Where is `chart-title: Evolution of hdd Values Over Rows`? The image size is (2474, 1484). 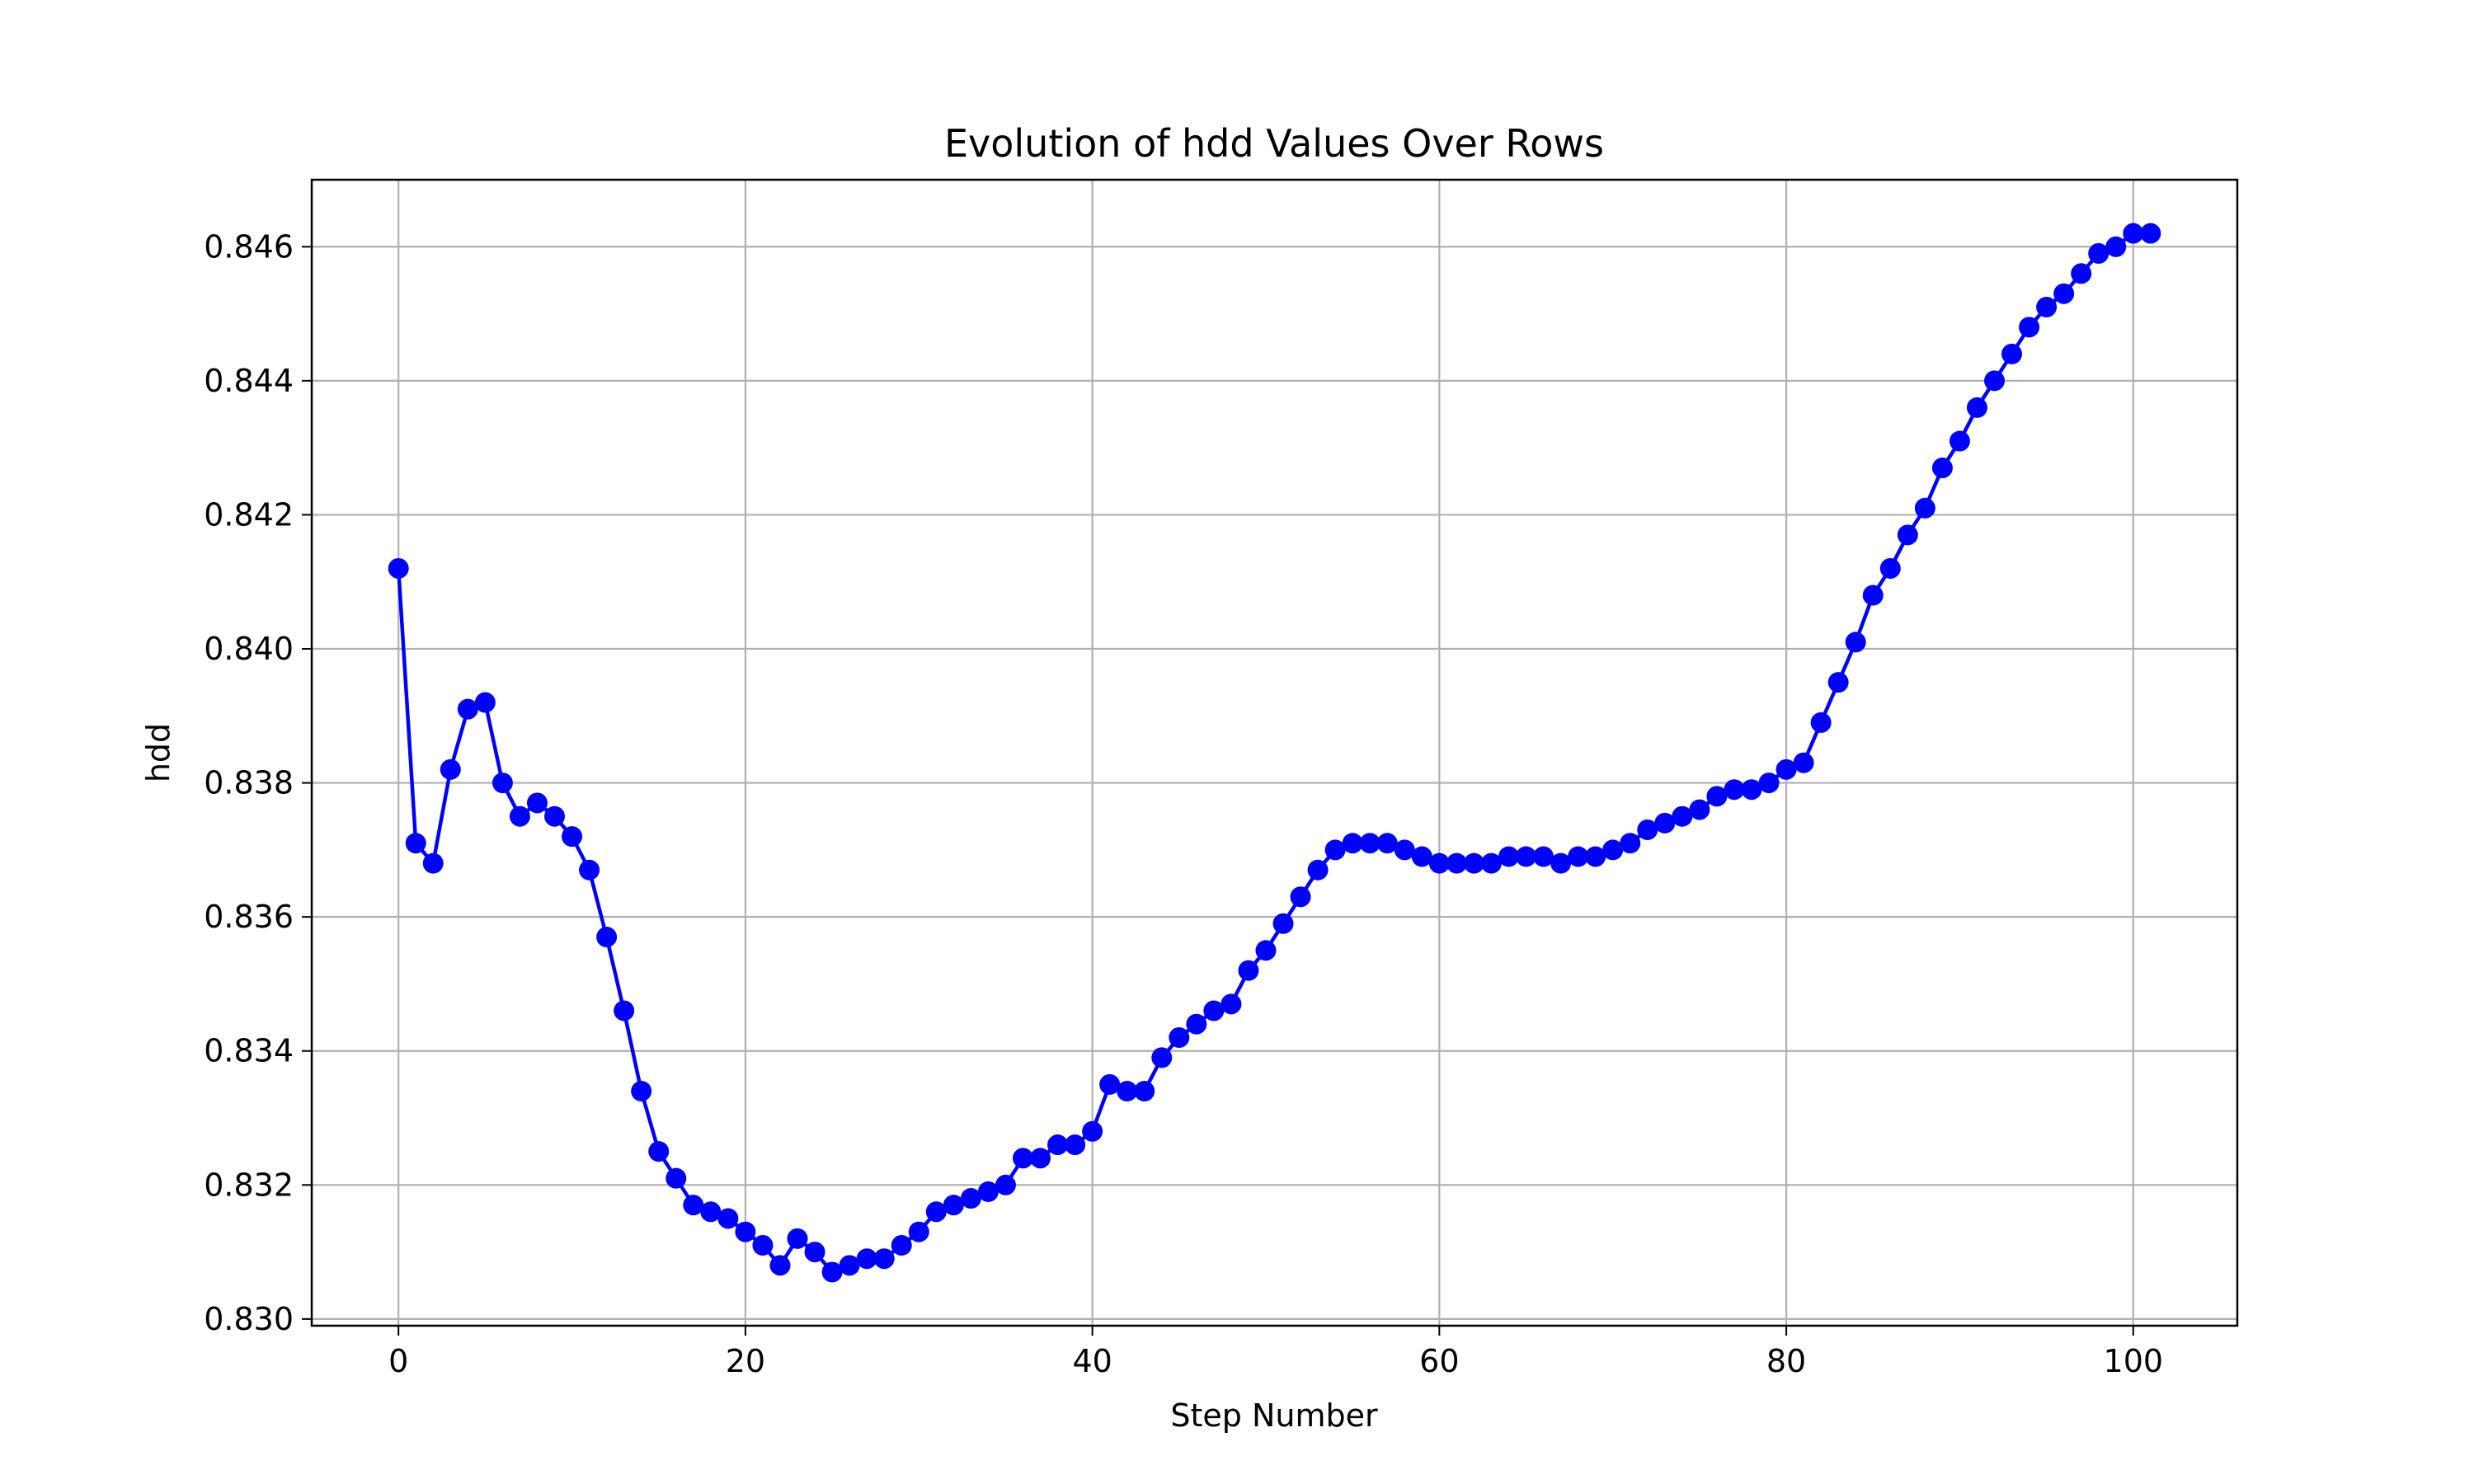 chart-title: Evolution of hdd Values Over Rows is located at coordinates (1274, 143).